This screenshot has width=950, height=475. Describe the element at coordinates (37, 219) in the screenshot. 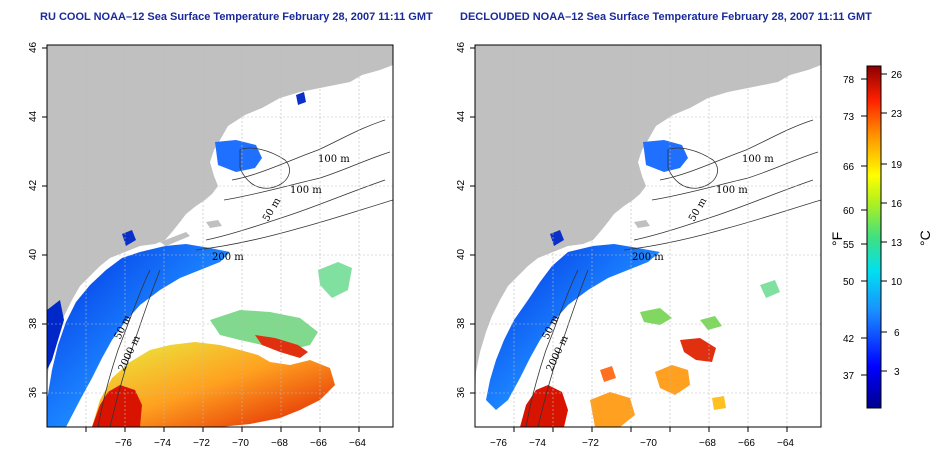

I see `left-y-axis: 36 38 40 42 44 46` at that location.